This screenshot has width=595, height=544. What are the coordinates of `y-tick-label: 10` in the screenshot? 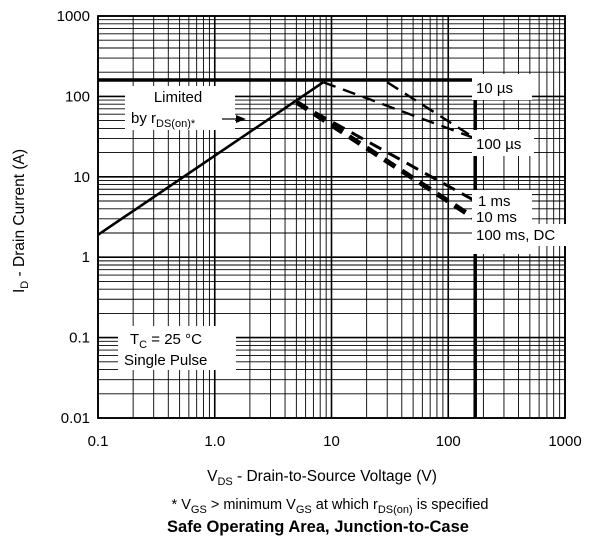 It's located at (81, 177).